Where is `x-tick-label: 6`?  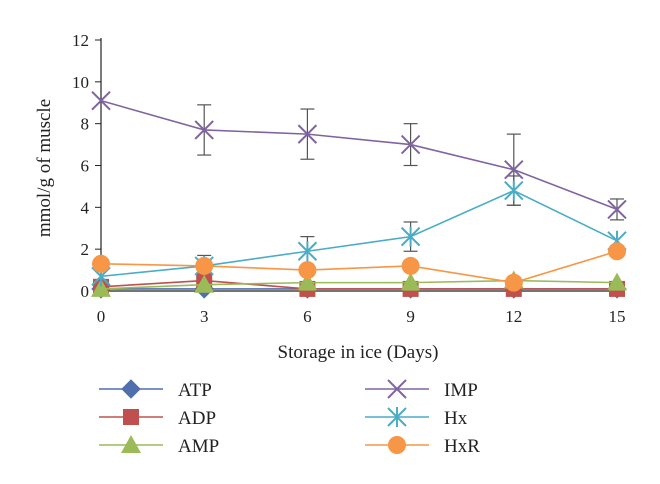 x-tick-label: 6 is located at coordinates (307, 316).